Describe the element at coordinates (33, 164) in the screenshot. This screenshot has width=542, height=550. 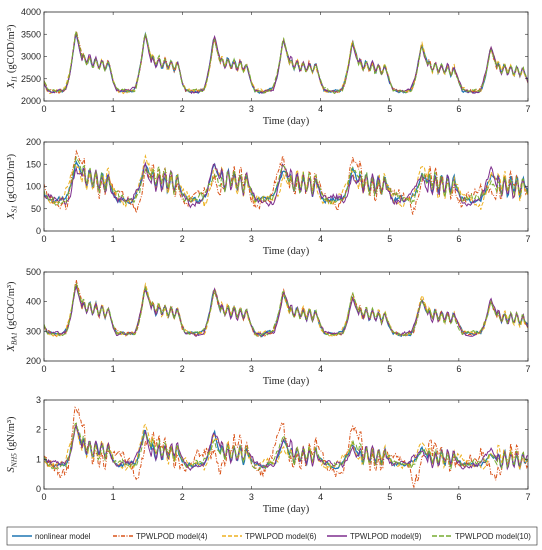
I see `y-tick-label: 150` at that location.